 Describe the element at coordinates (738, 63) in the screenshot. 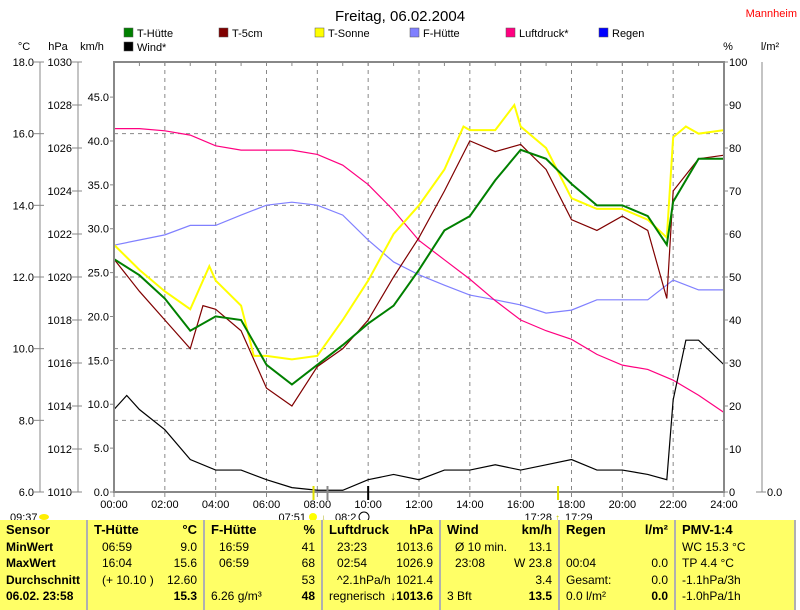

I see `humidity-tick-label: 100` at that location.